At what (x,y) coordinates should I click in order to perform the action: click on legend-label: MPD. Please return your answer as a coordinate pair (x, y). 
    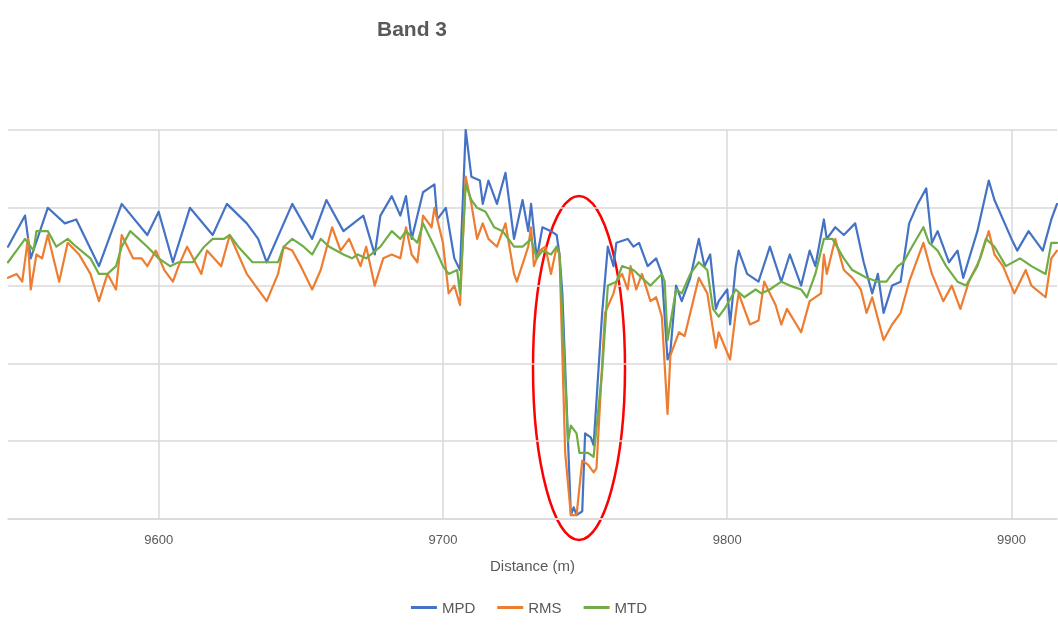
    Looking at the image, I should click on (458, 607).